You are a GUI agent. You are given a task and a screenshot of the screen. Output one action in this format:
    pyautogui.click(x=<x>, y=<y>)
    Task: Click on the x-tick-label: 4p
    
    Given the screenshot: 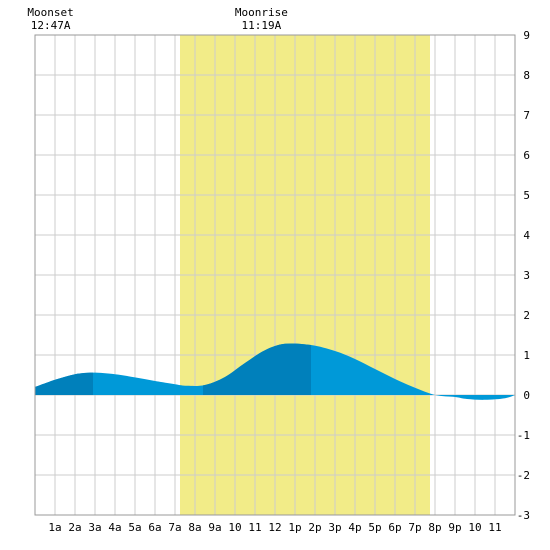 What is the action you would take?
    pyautogui.click(x=354, y=527)
    